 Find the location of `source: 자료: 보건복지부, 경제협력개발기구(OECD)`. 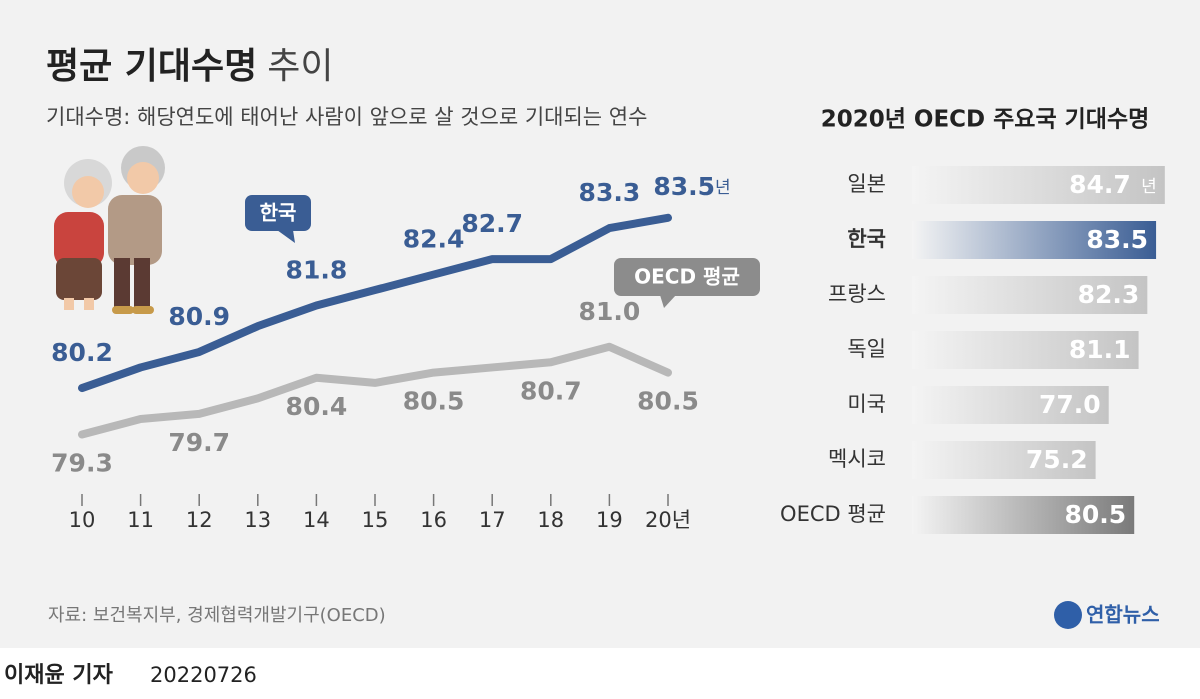

source: 자료: 보건복지부, 경제협력개발기구(OECD) is located at coordinates (217, 615).